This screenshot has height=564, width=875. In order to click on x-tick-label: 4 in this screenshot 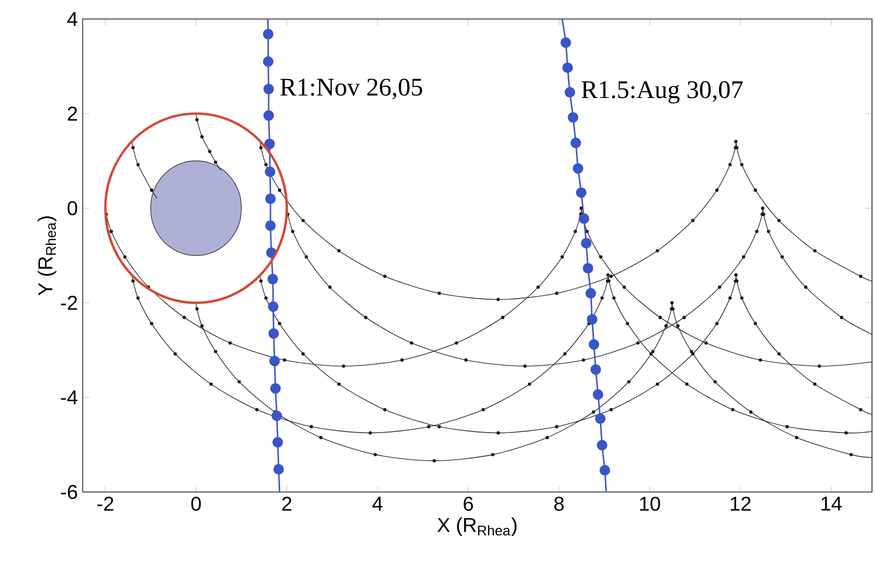, I will do `click(377, 503)`.